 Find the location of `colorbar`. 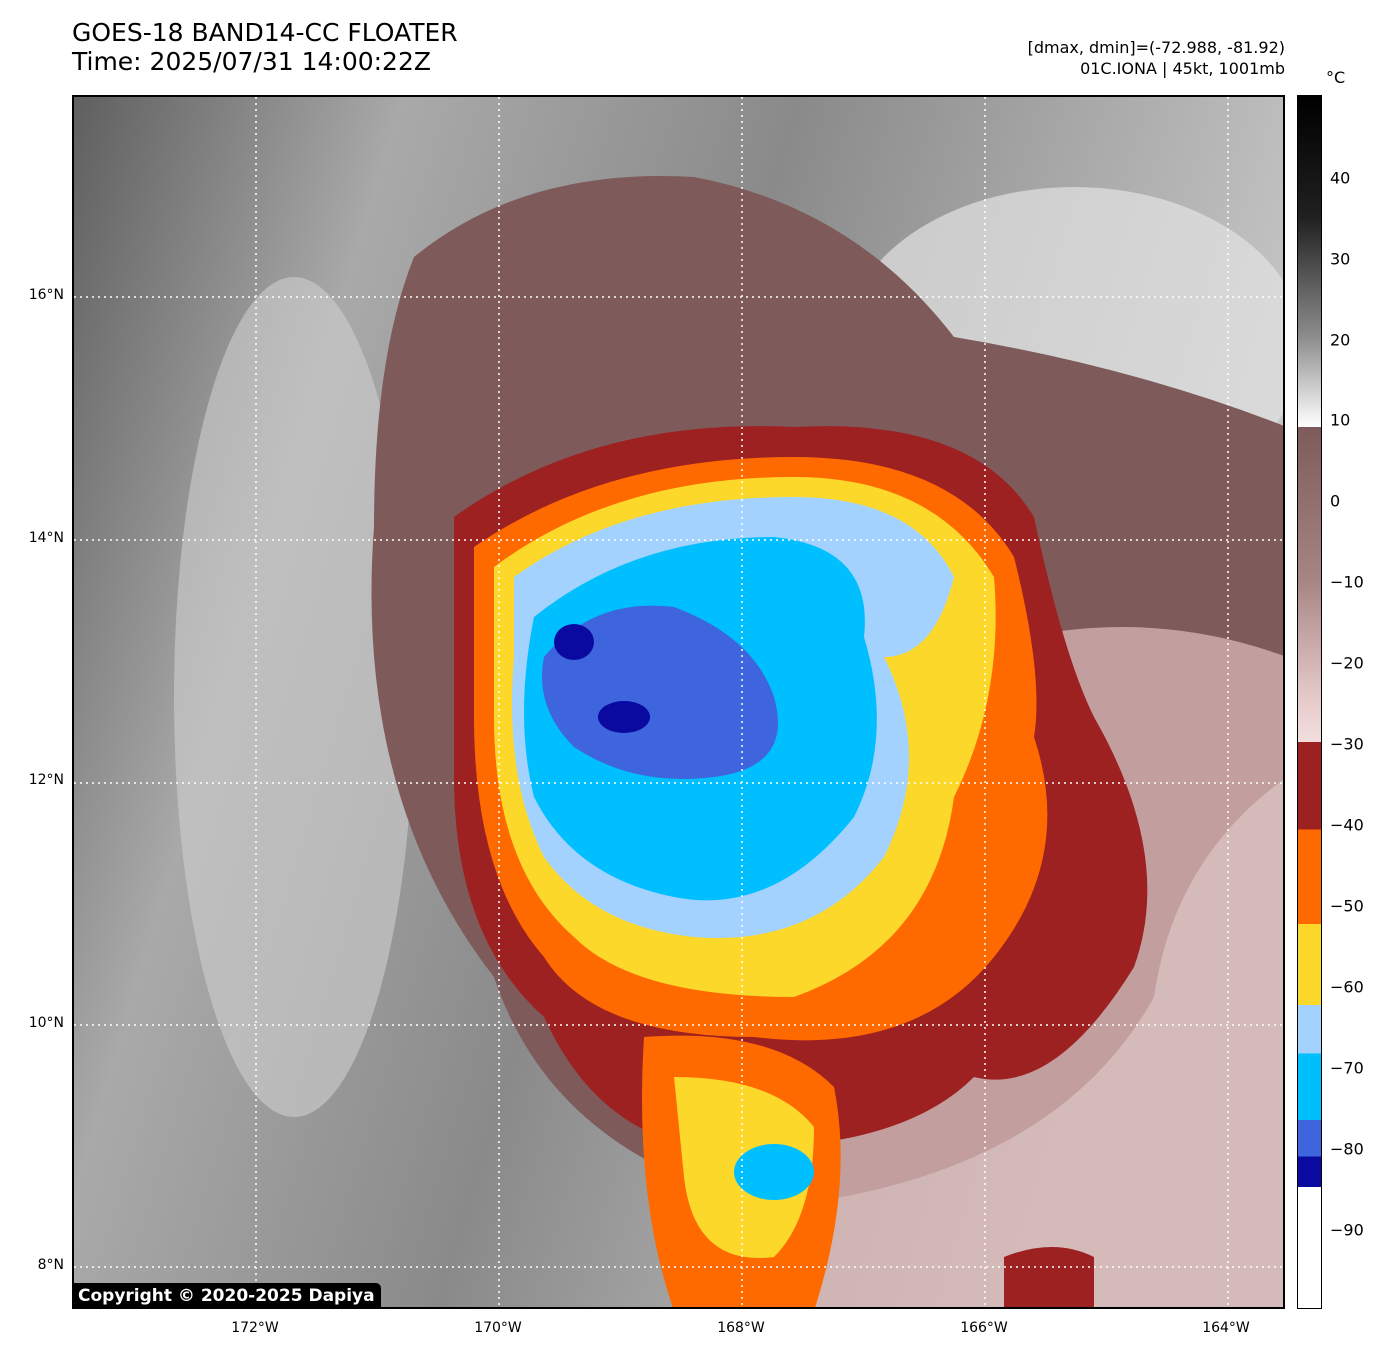

colorbar is located at coordinates (1309, 702).